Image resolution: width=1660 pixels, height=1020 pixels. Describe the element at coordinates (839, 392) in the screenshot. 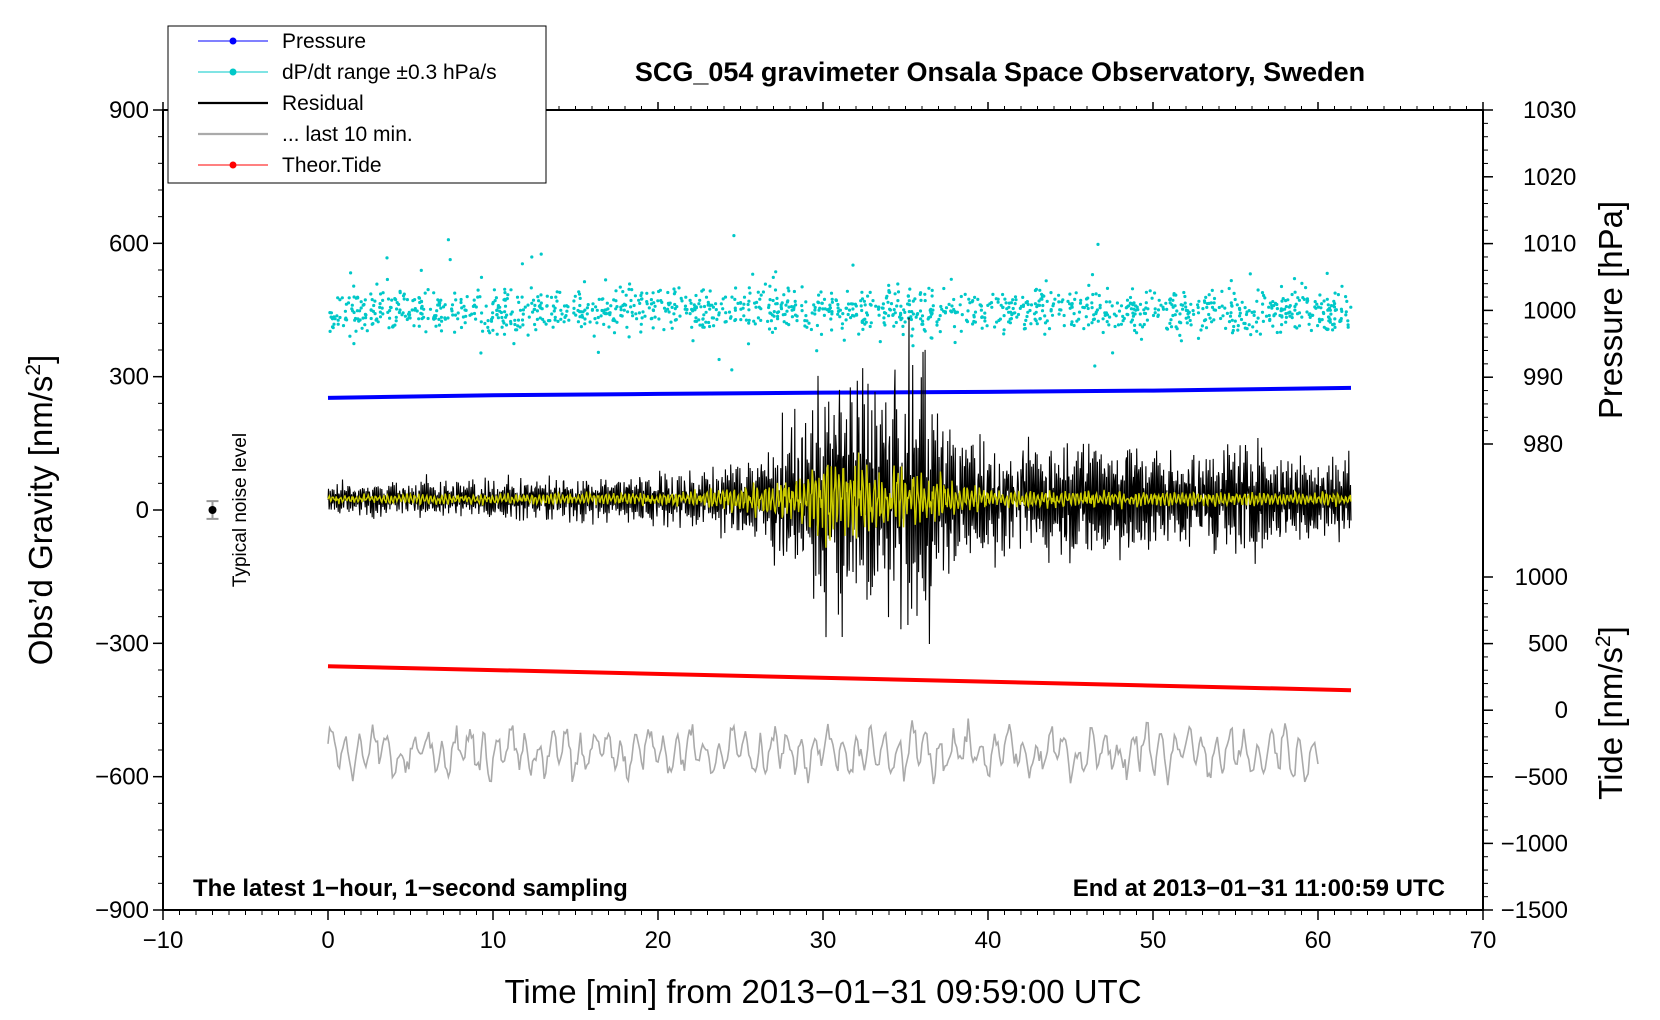

I see `series-pressure` at that location.